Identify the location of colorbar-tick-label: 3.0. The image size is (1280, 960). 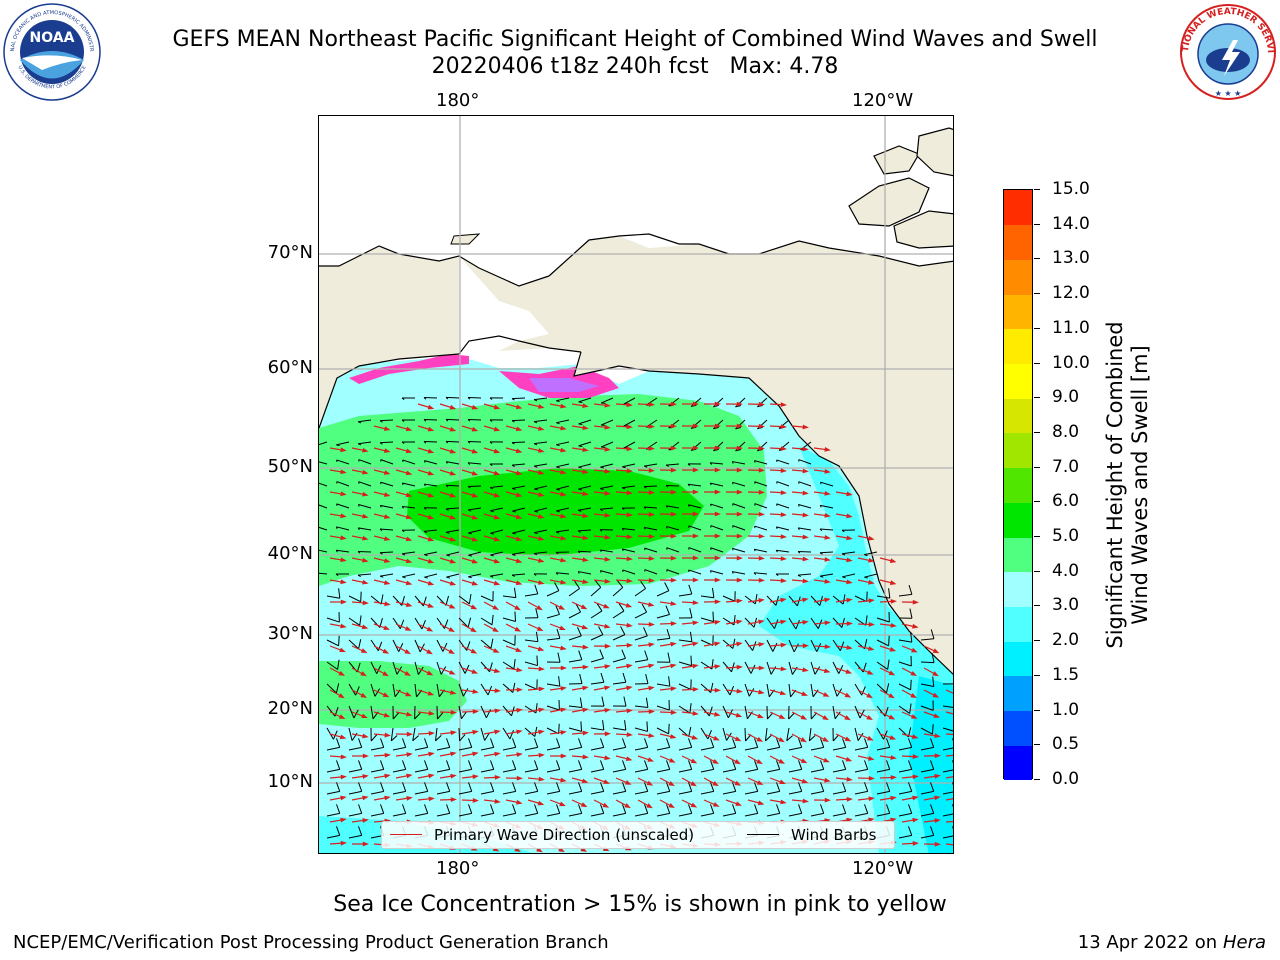
(1066, 605).